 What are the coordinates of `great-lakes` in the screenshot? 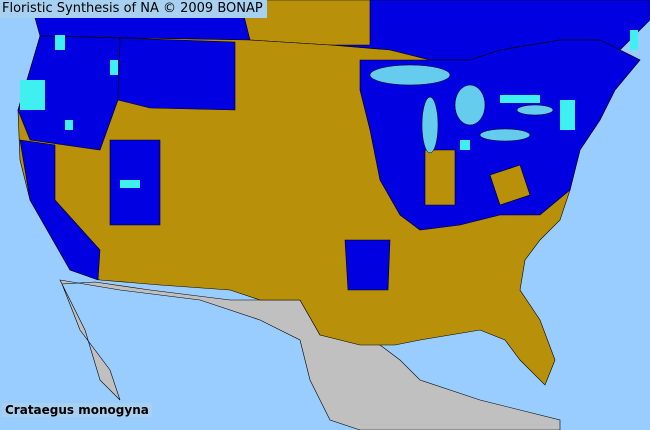 It's located at (461, 109).